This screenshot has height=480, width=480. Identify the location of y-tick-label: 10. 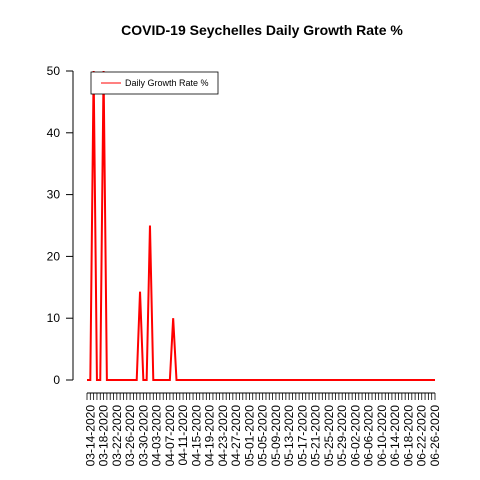
(54, 318).